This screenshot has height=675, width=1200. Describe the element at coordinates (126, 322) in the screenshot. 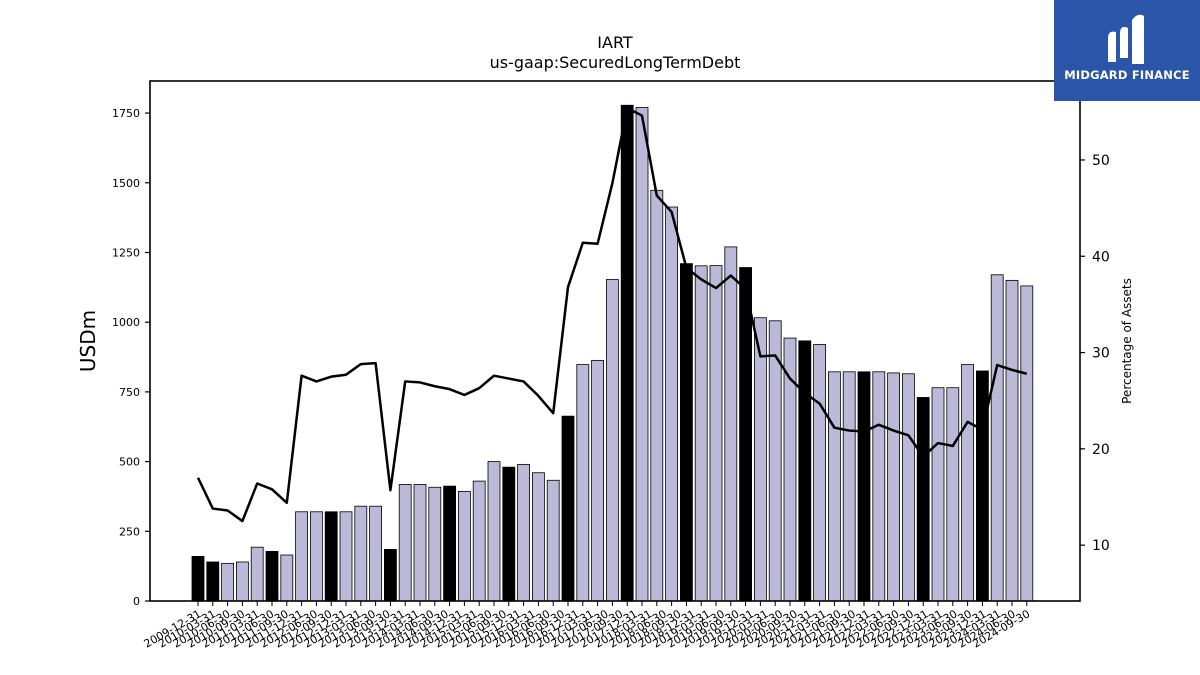

I see `y-tick-label: 1000` at that location.